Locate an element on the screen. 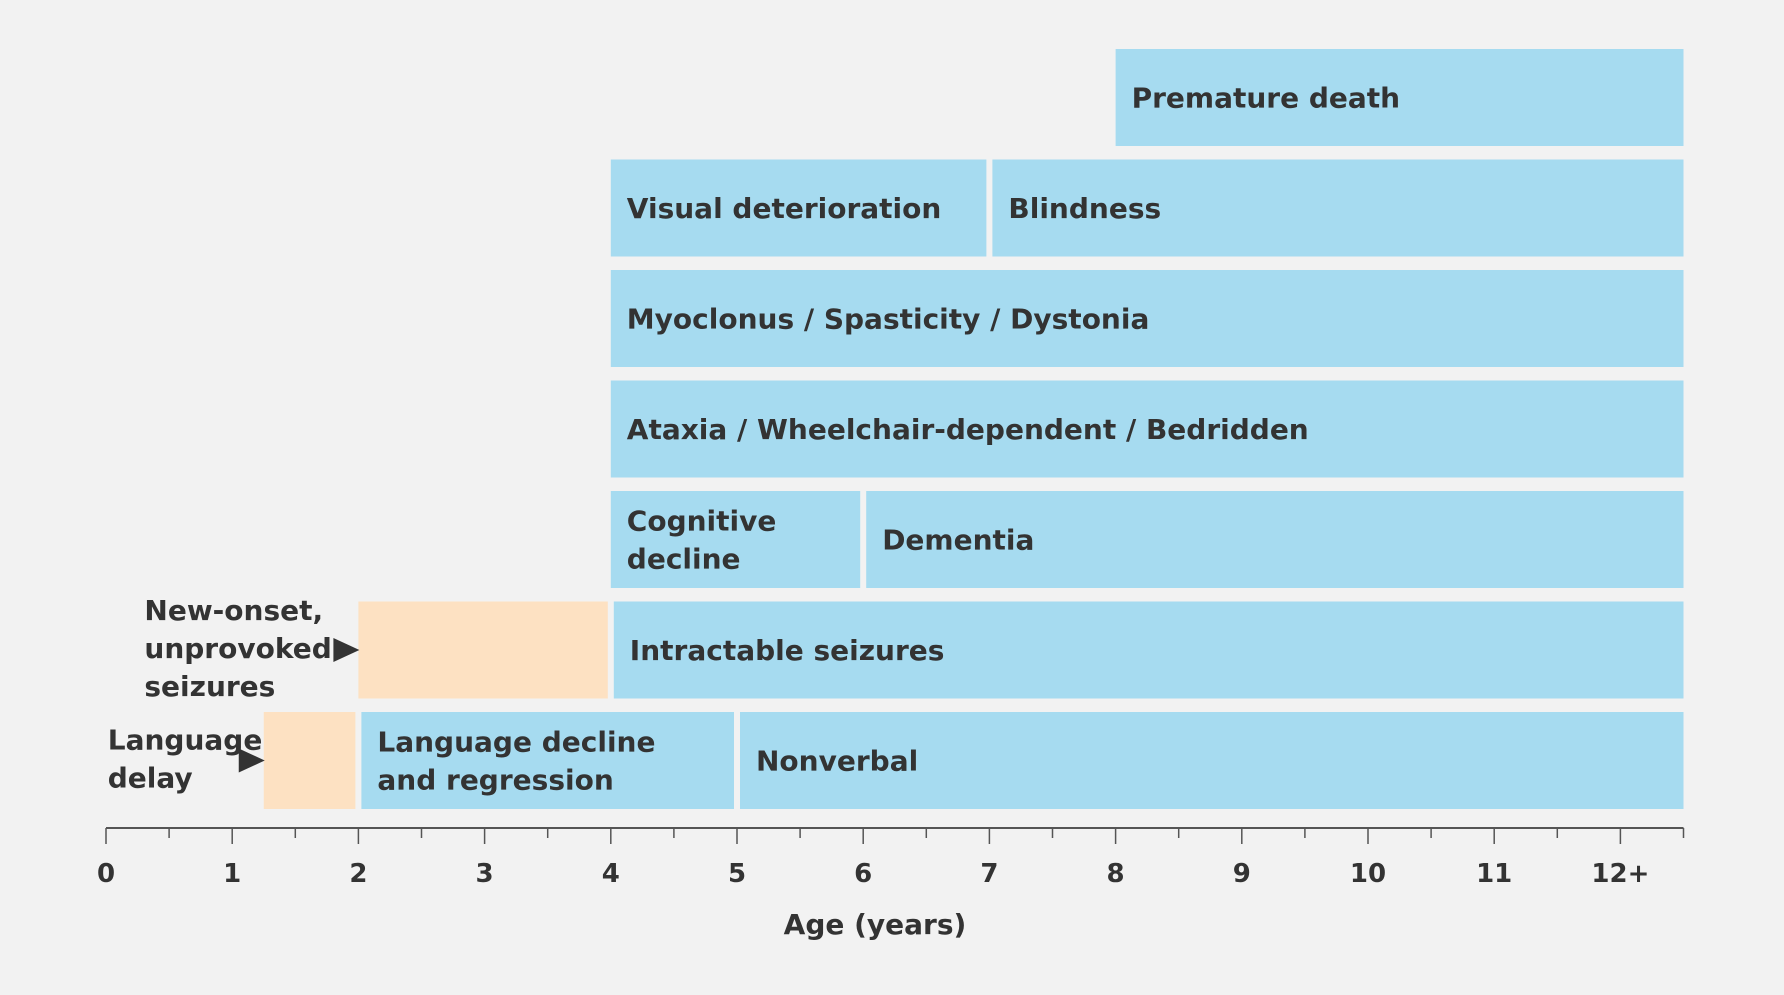  tick-label: 0 is located at coordinates (106, 874).